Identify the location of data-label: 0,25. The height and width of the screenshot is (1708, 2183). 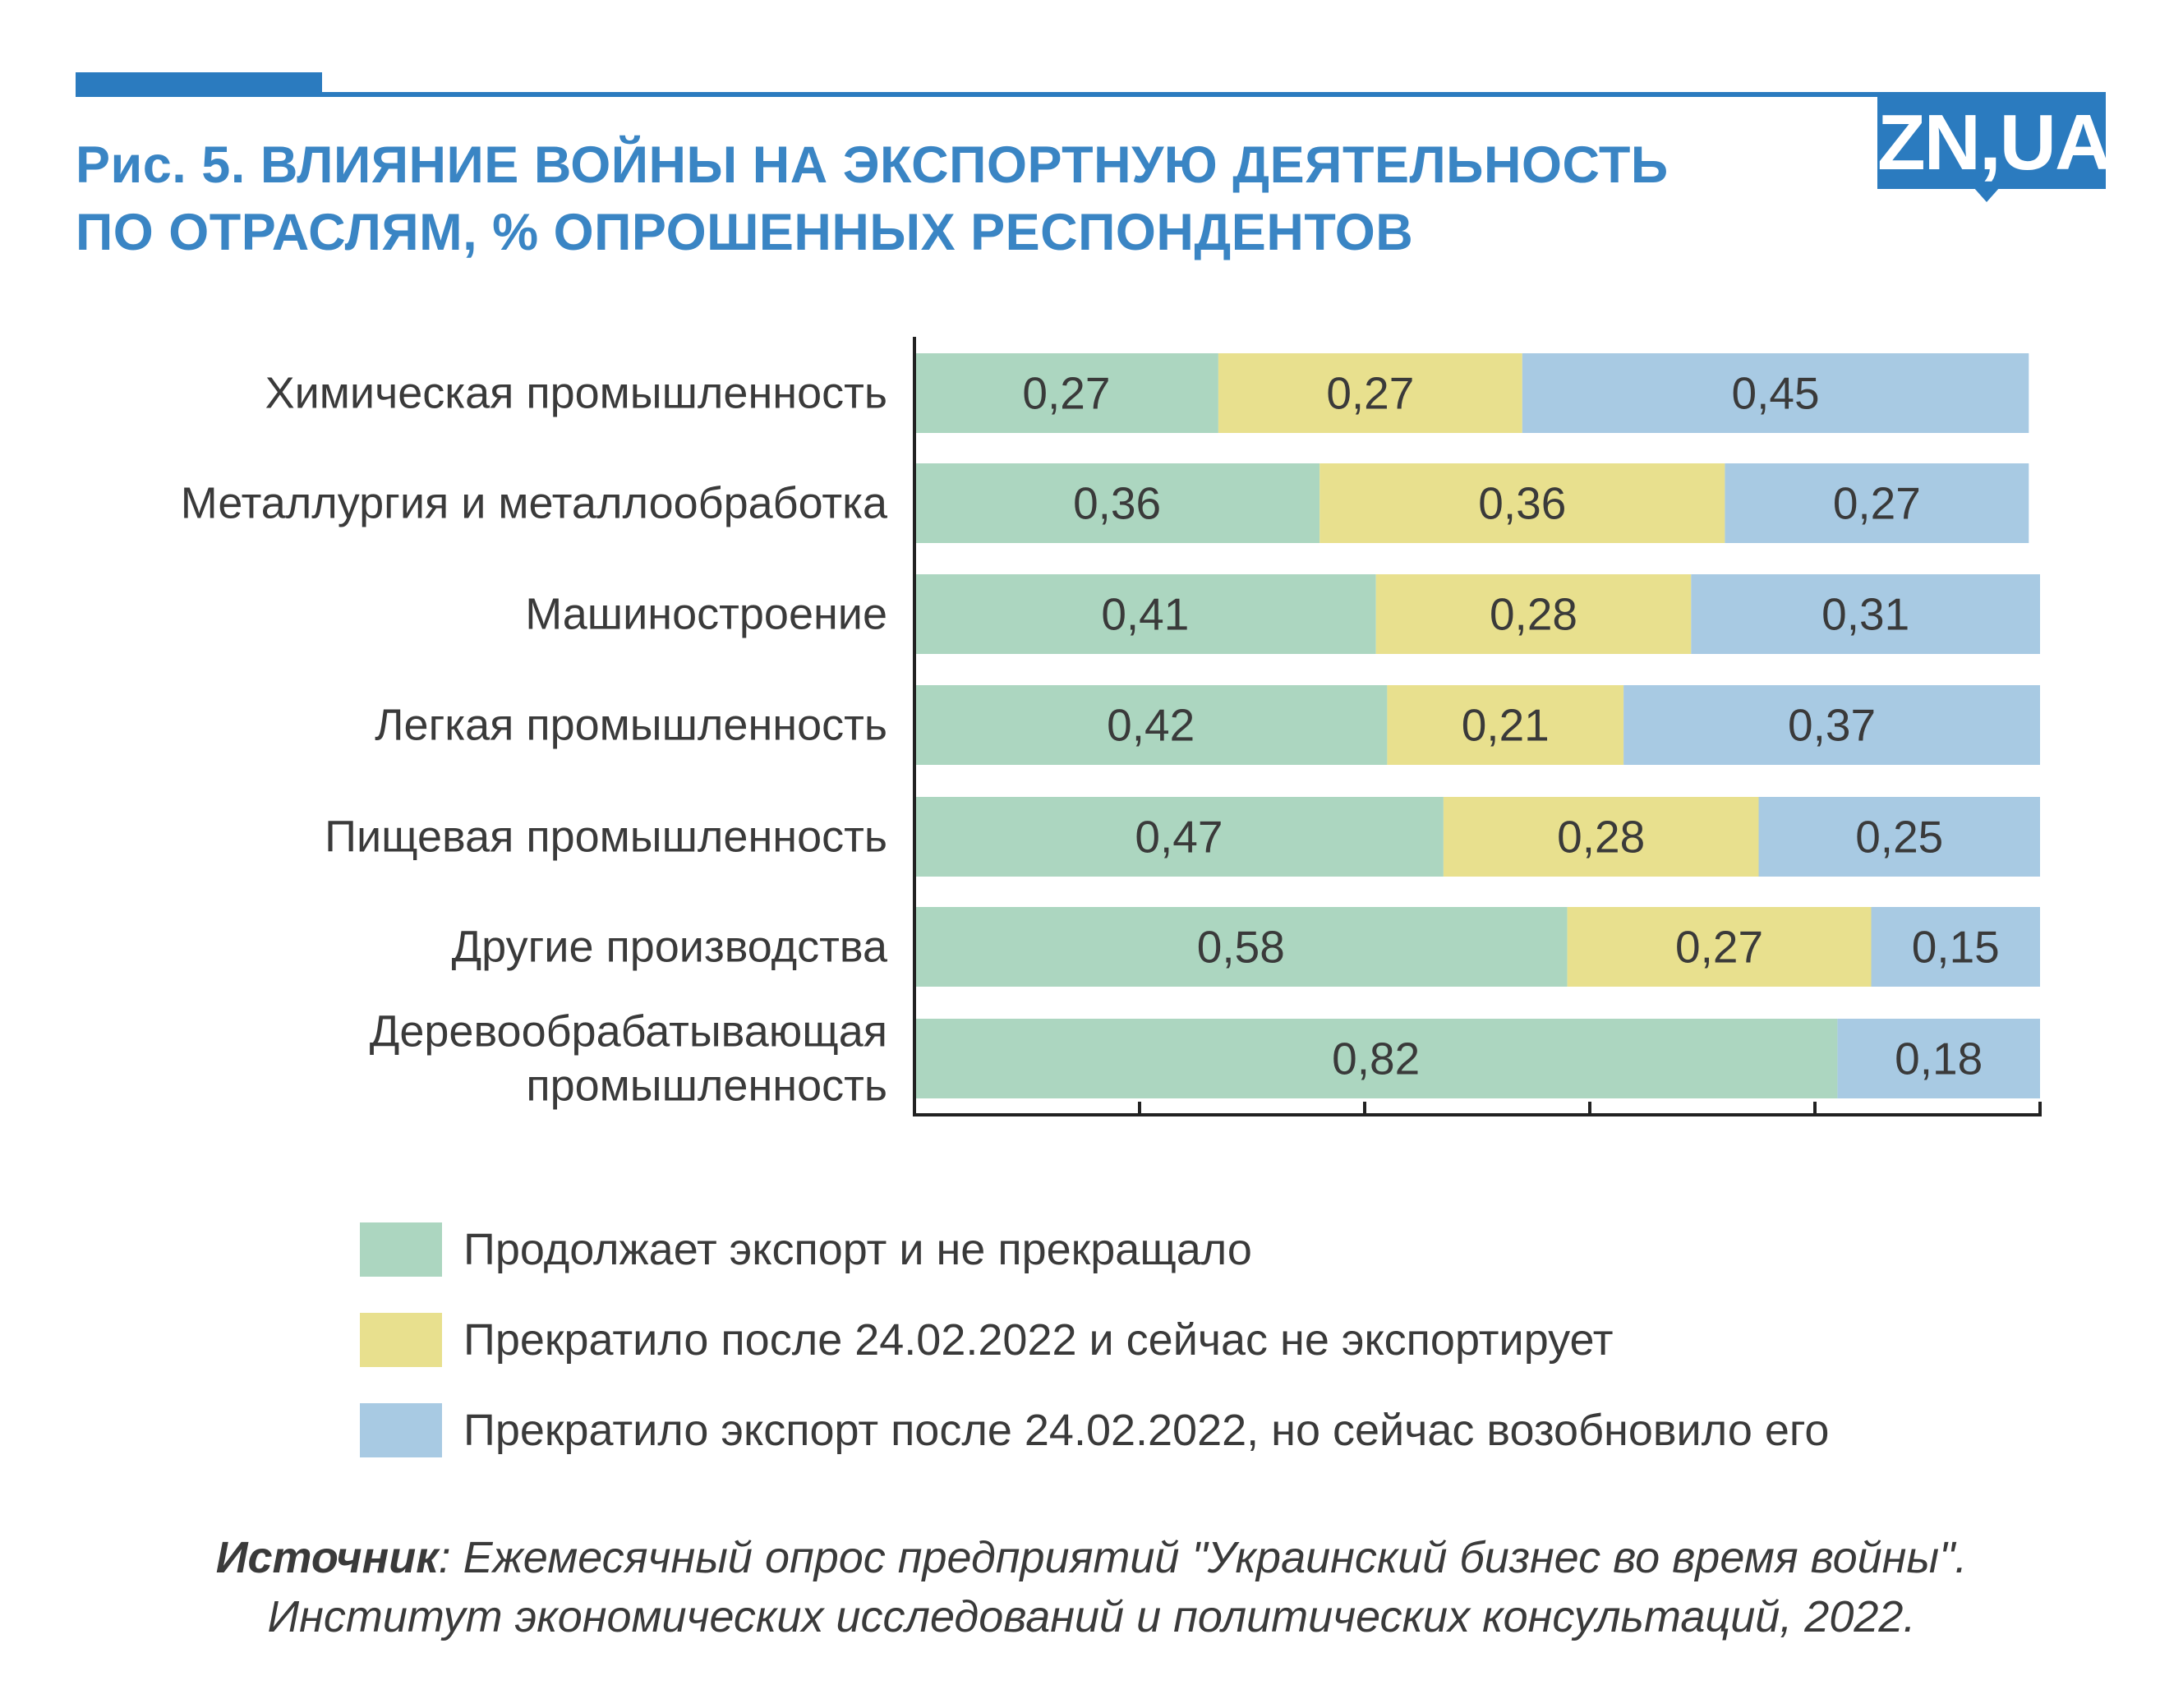
(1899, 837).